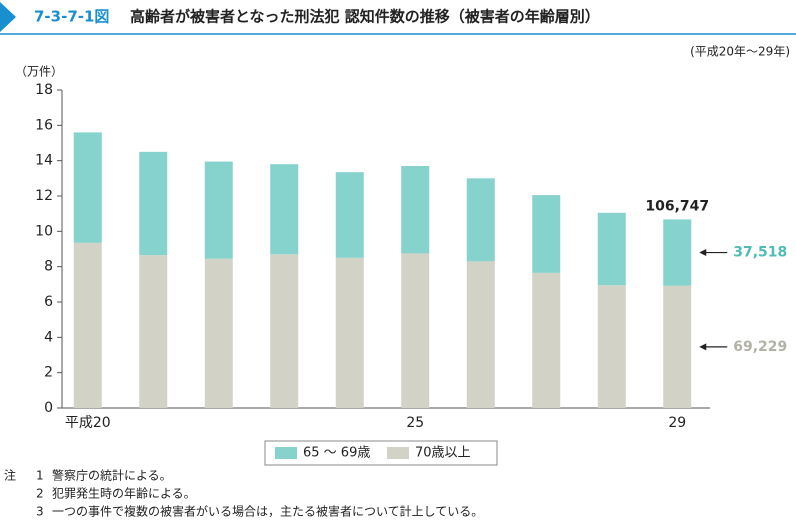  What do you see at coordinates (112, 475) in the screenshot?
I see `note-text: 警察庁の統計による。` at bounding box center [112, 475].